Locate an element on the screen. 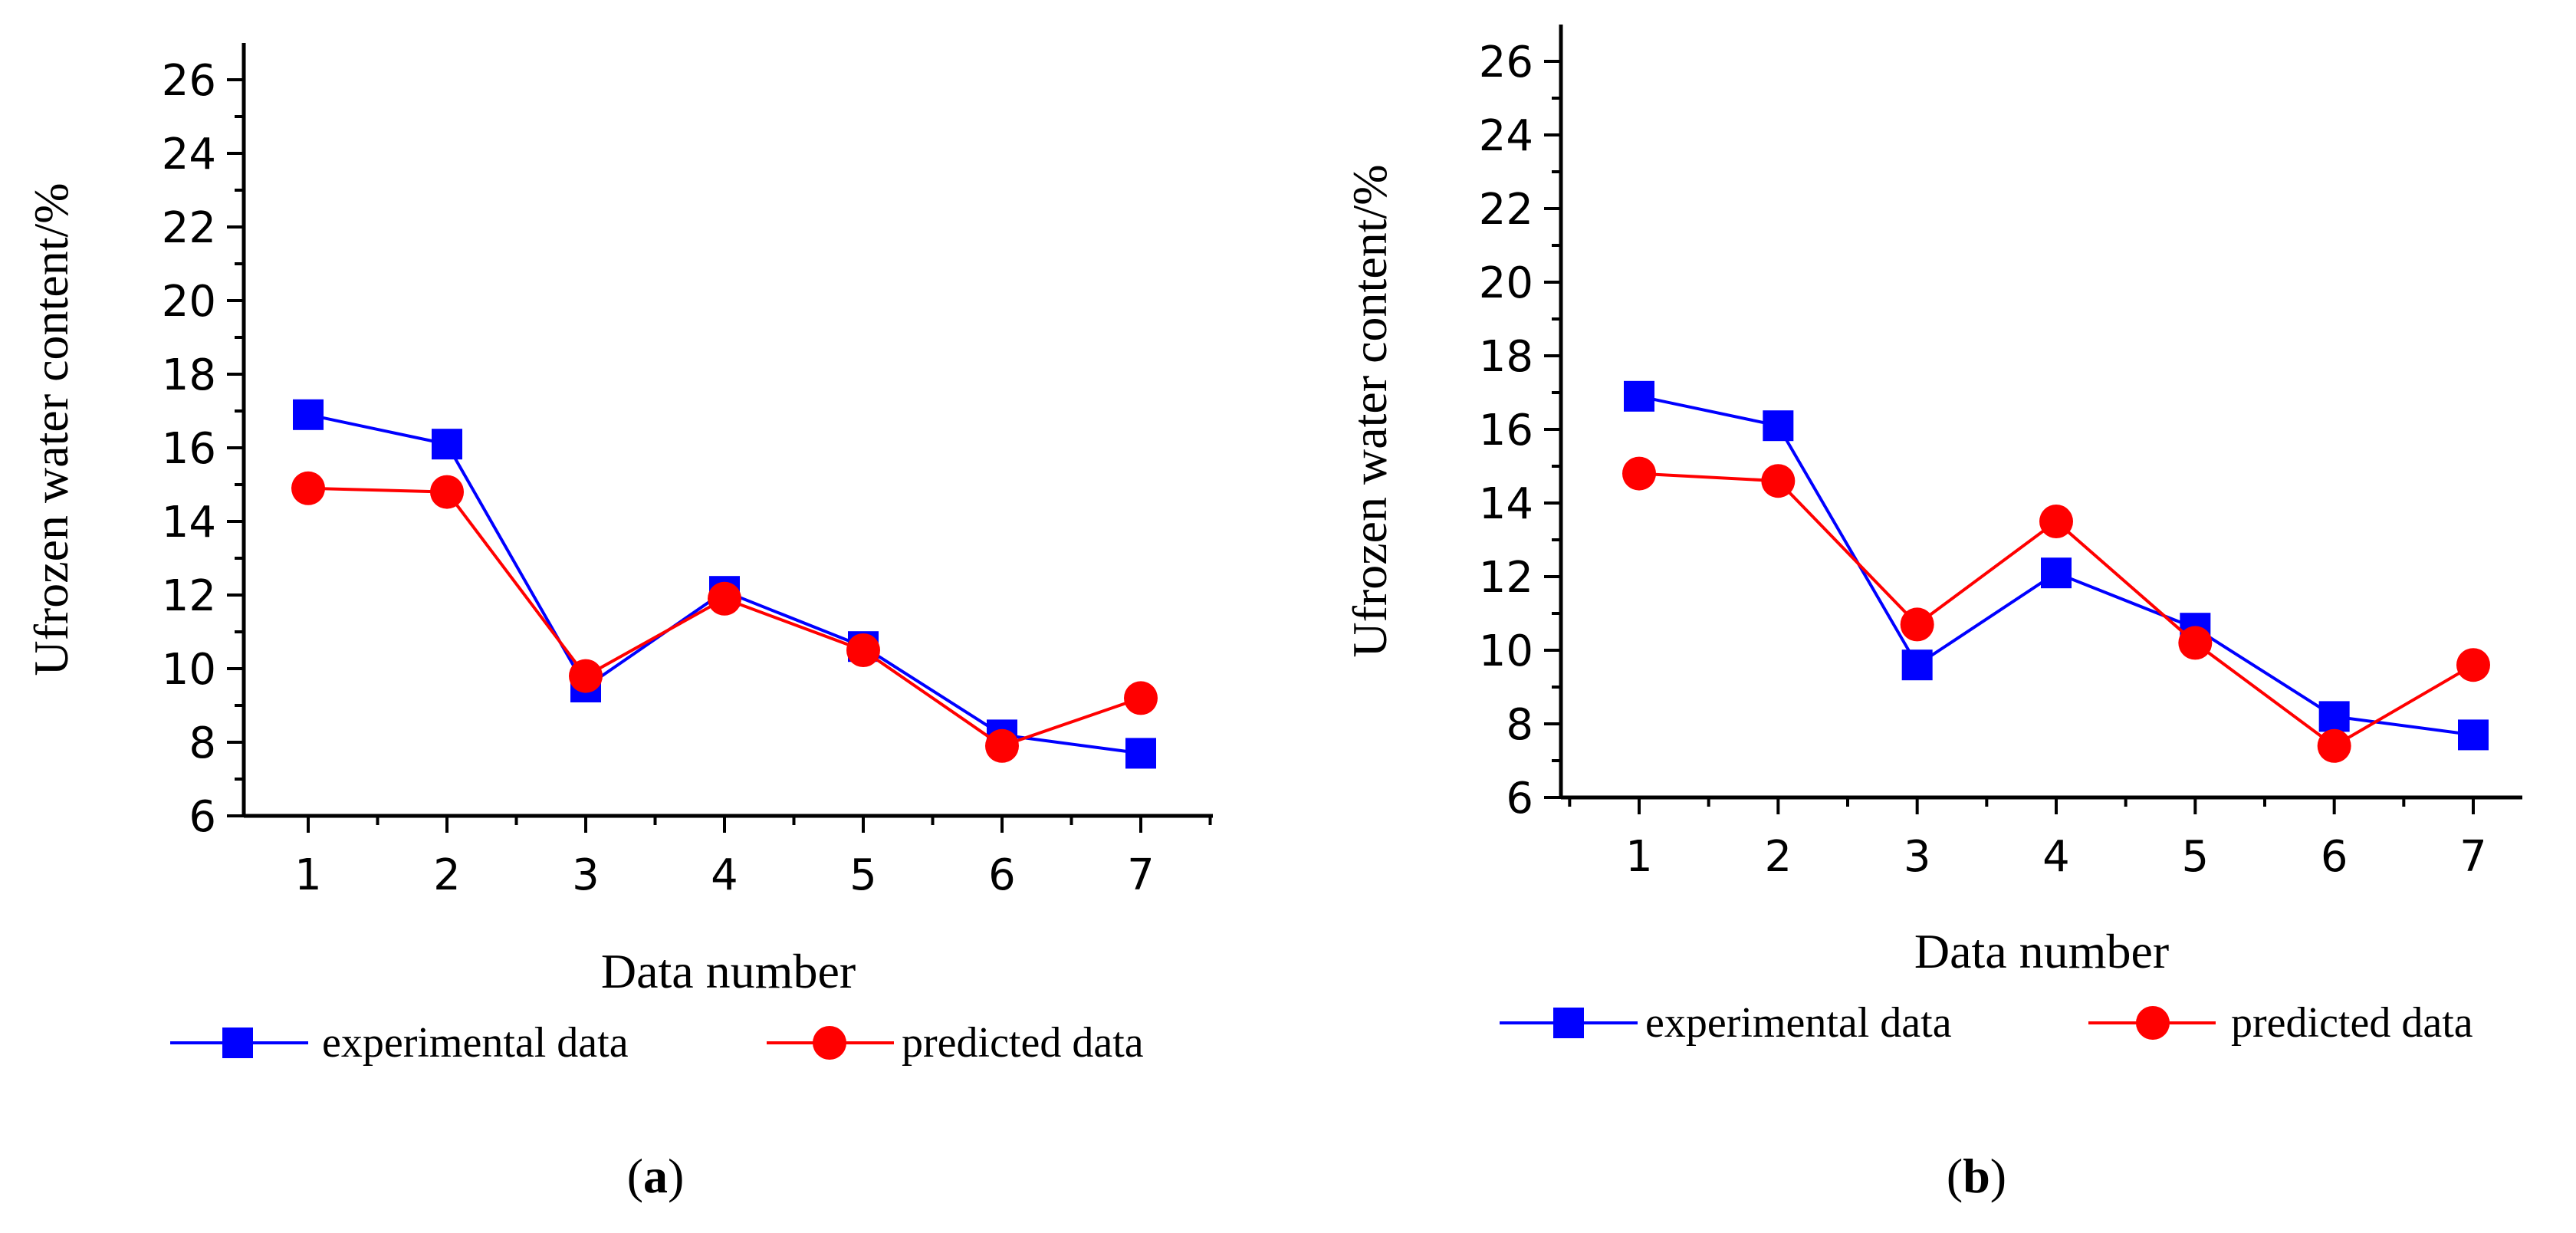 The width and height of the screenshot is (2576, 1233). caption: (b) is located at coordinates (1976, 1176).